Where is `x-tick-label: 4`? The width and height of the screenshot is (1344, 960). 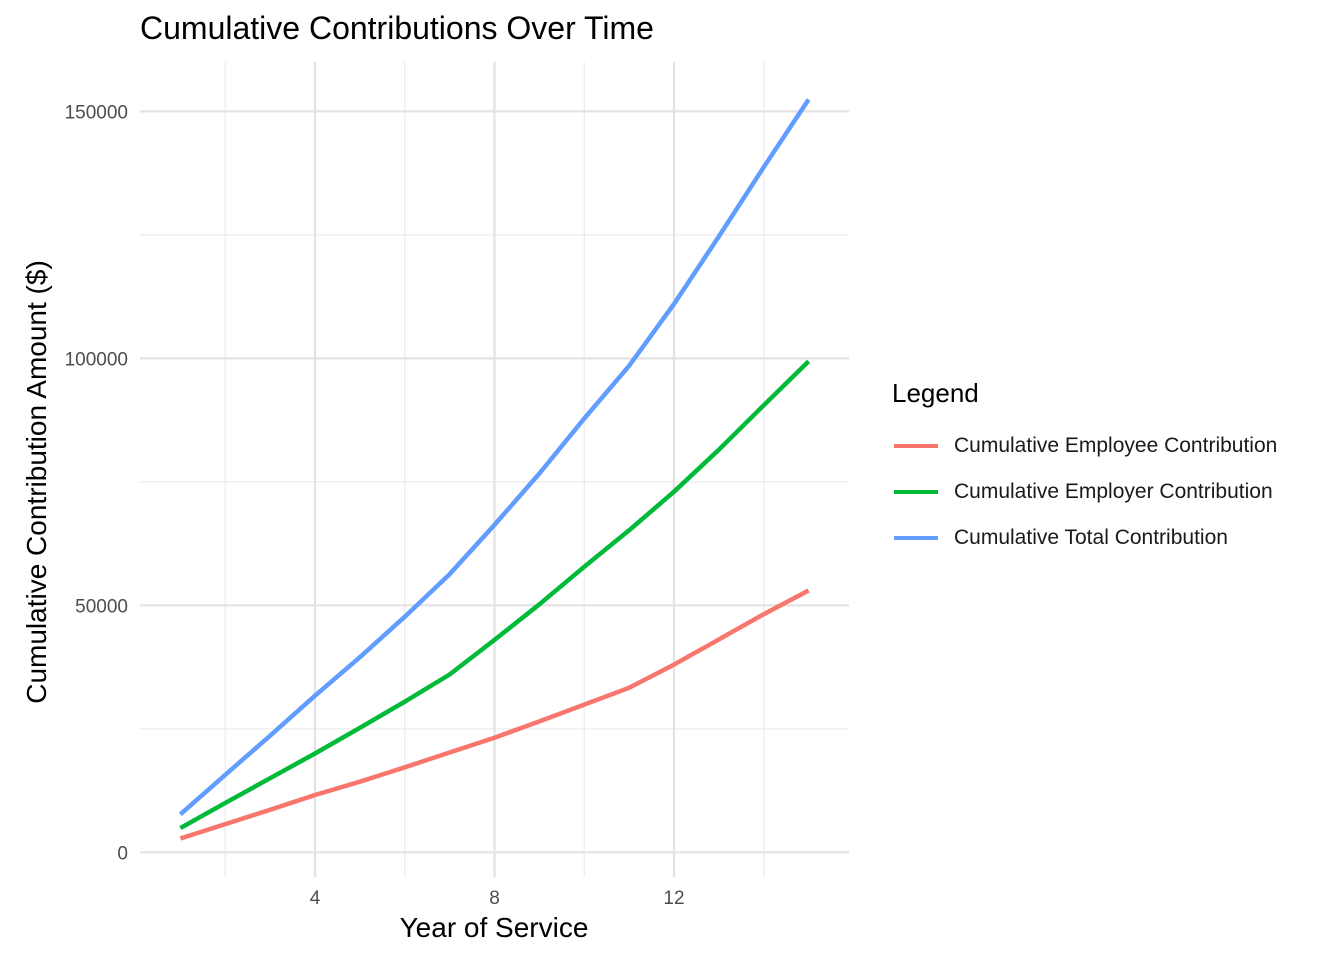
x-tick-label: 4 is located at coordinates (315, 898).